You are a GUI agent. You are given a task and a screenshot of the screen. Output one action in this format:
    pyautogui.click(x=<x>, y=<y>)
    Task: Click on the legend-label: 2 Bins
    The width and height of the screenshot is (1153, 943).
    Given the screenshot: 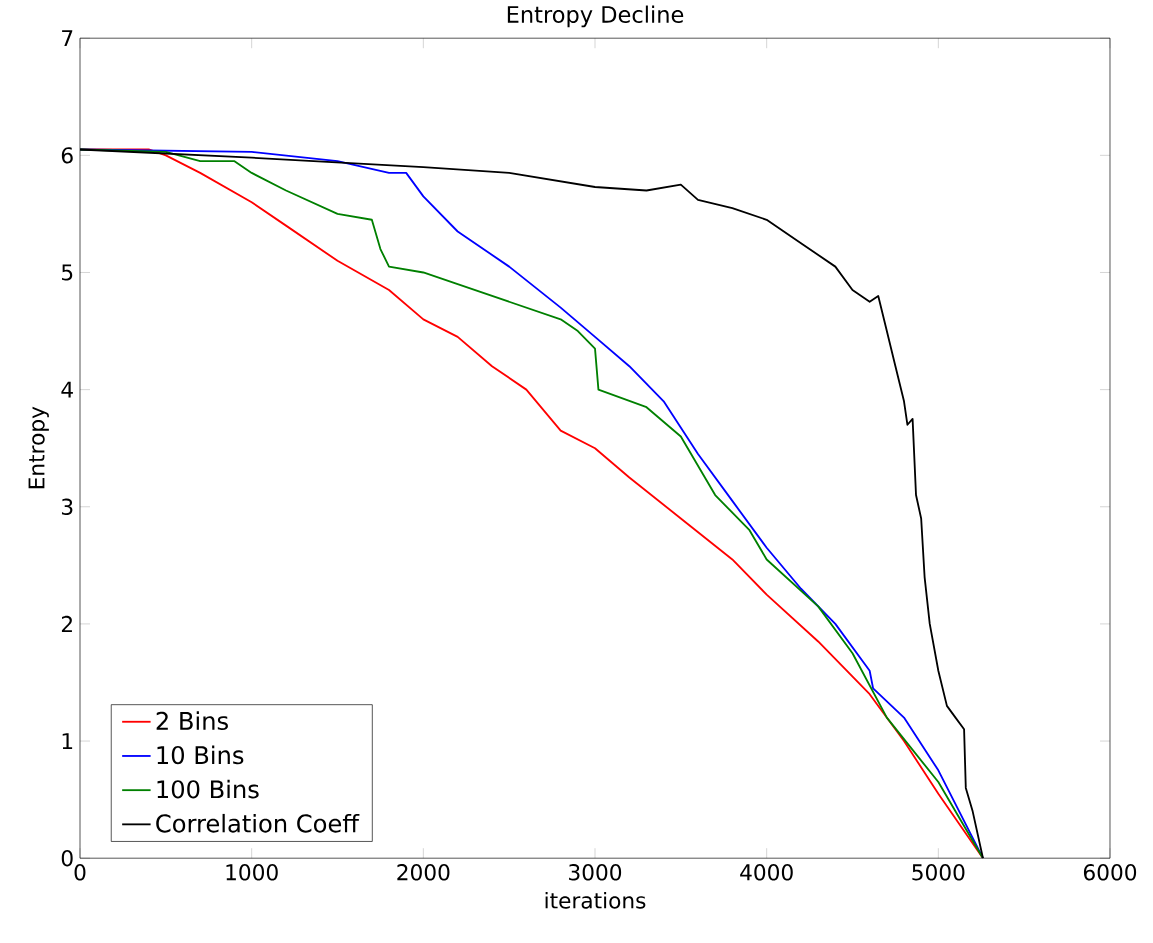 What is the action you would take?
    pyautogui.click(x=192, y=720)
    